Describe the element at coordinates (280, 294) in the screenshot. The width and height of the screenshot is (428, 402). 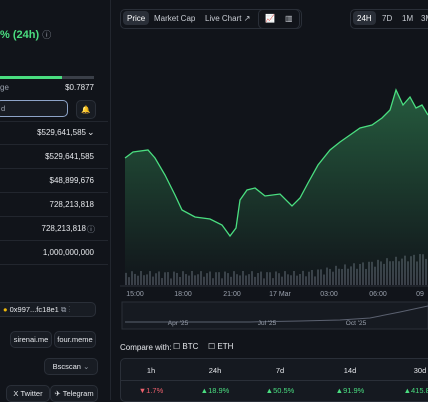
I see `x-label: 17 Mar` at that location.